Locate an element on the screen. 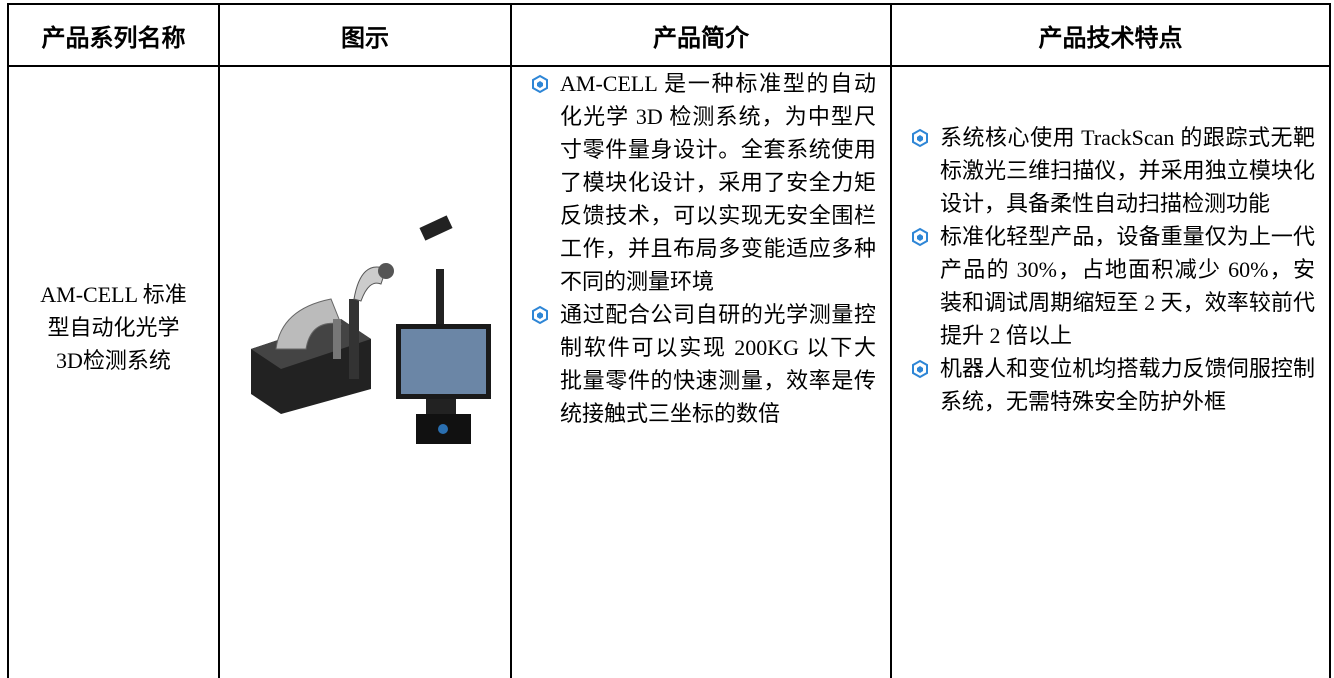  product-name: AM-CELL 标准型自动化光学3D检测系统 is located at coordinates (113, 371).